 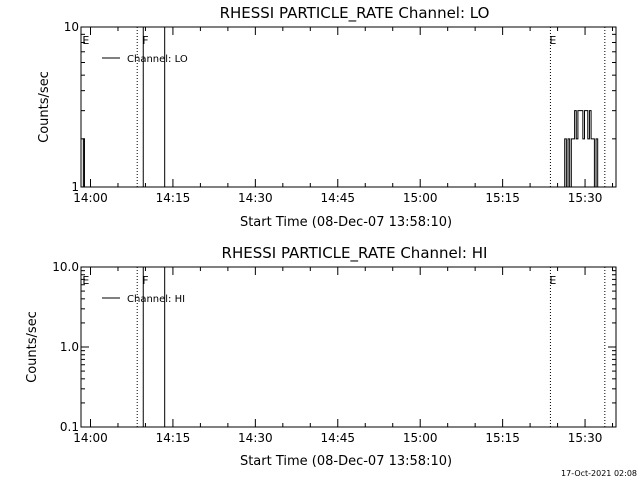 What do you see at coordinates (599, 473) in the screenshot?
I see `footer-timestamp: 17-Oct-2021 02:08` at bounding box center [599, 473].